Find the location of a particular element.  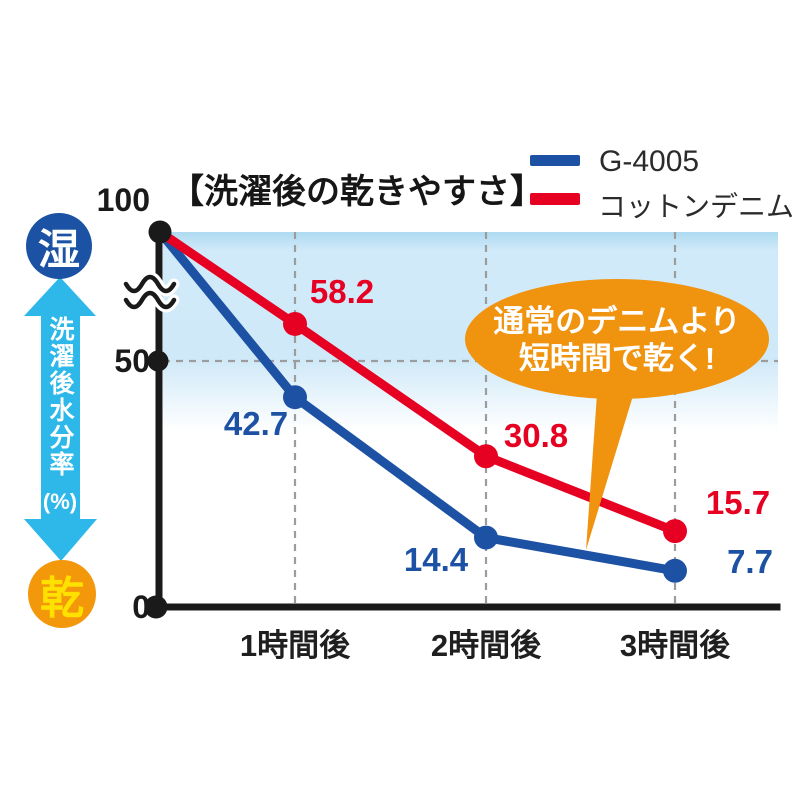

x-tick-3h: 3時間後 is located at coordinates (675, 645).